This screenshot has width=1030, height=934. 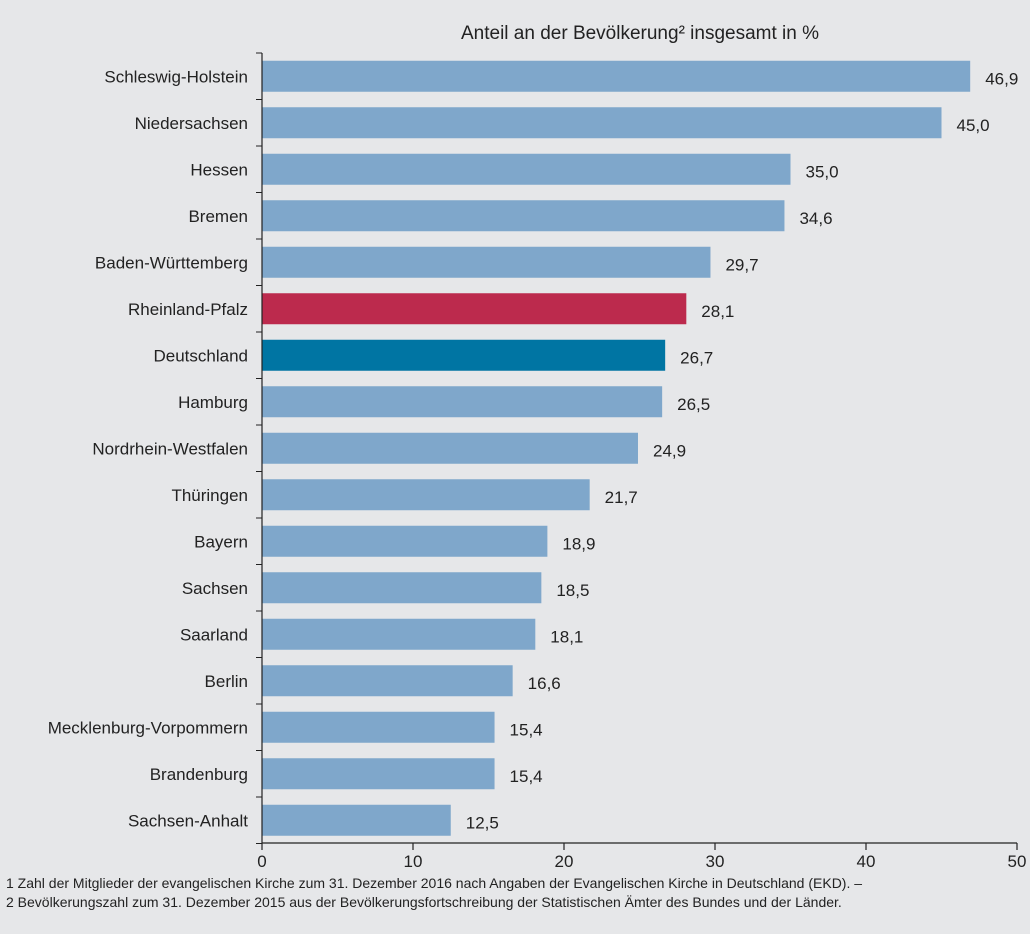 I want to click on category-label: Deutschland, so click(x=200, y=355).